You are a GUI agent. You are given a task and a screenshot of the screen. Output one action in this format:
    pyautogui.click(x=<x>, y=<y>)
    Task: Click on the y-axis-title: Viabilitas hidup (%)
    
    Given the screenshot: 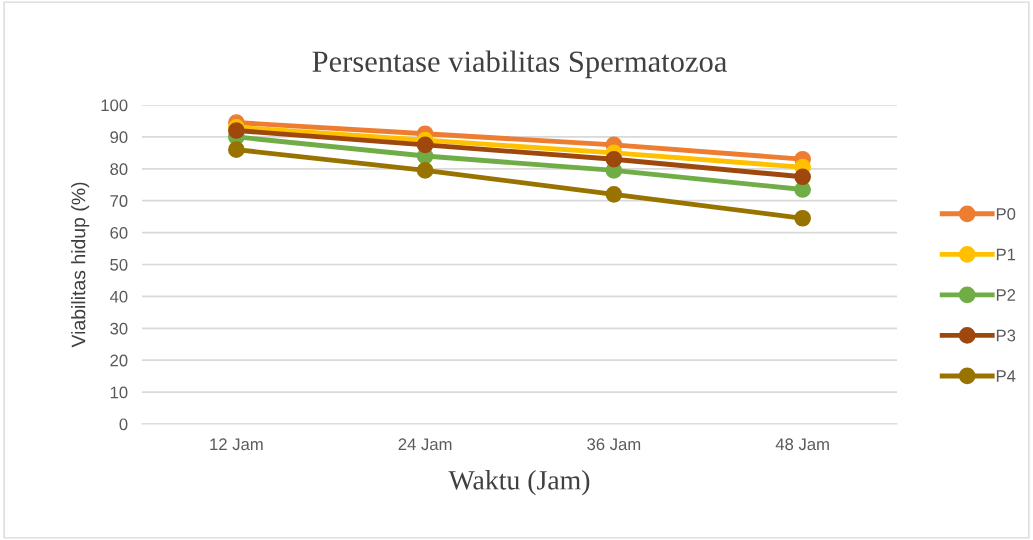 What is the action you would take?
    pyautogui.click(x=80, y=265)
    